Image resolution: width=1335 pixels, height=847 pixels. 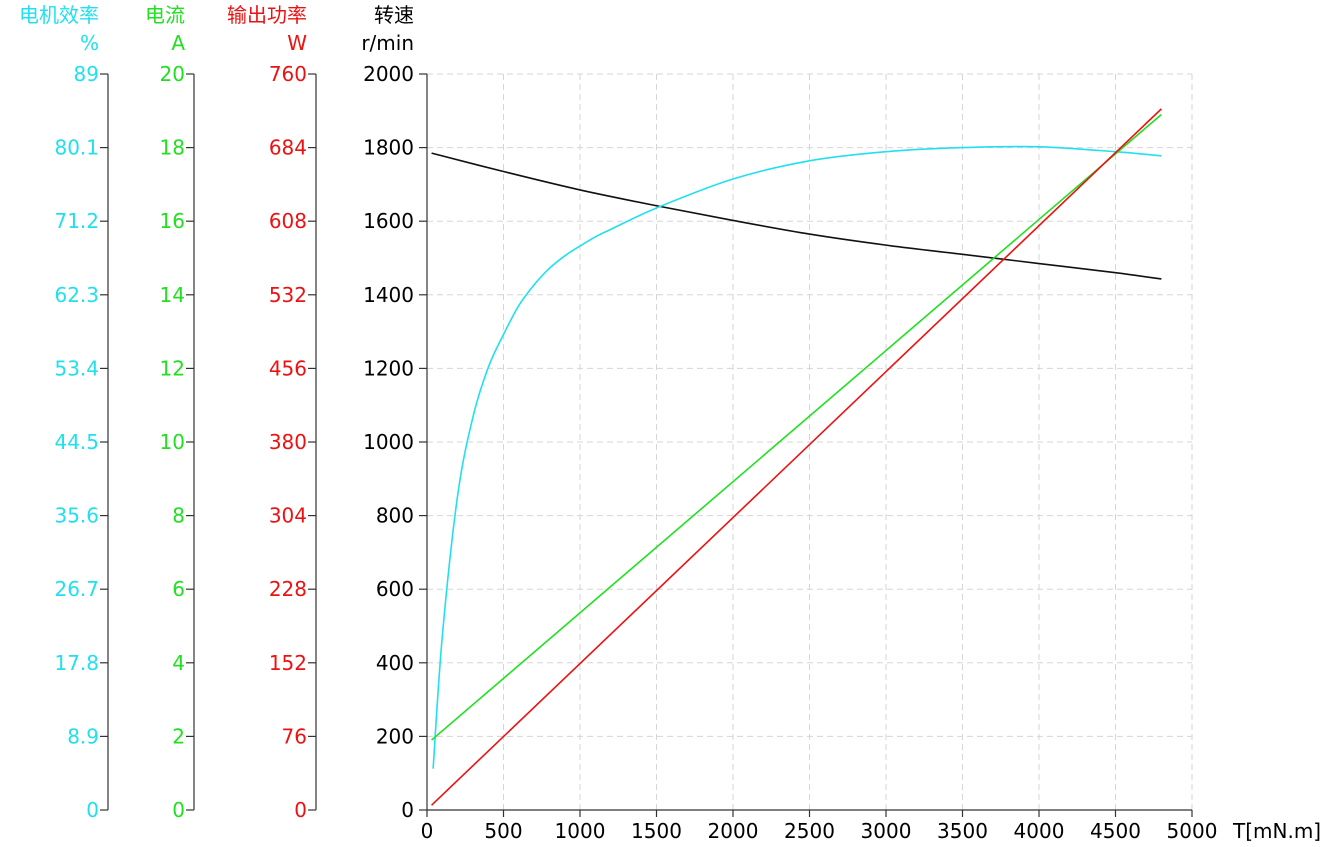 What do you see at coordinates (178, 516) in the screenshot?
I see `tick-label-current: 8` at bounding box center [178, 516].